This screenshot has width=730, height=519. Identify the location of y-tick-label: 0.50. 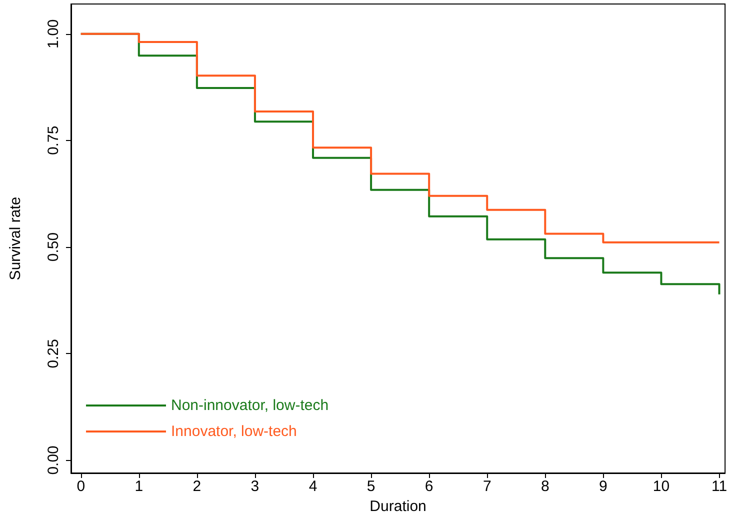
(53, 247).